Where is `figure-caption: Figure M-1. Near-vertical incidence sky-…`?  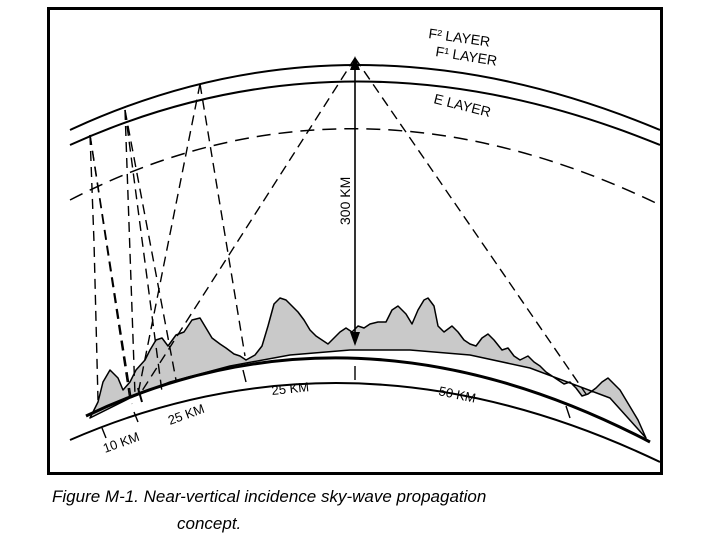 figure-caption: Figure M-1. Near-vertical incidence sky-… is located at coordinates (372, 510).